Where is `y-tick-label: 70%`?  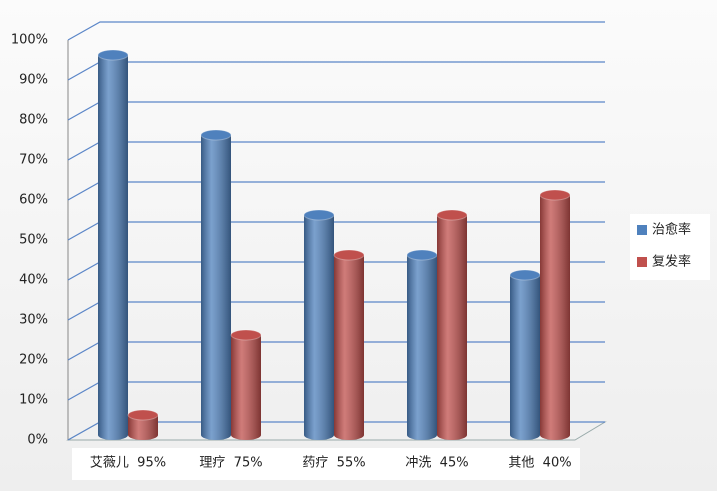
y-tick-label: 70% is located at coordinates (33, 160).